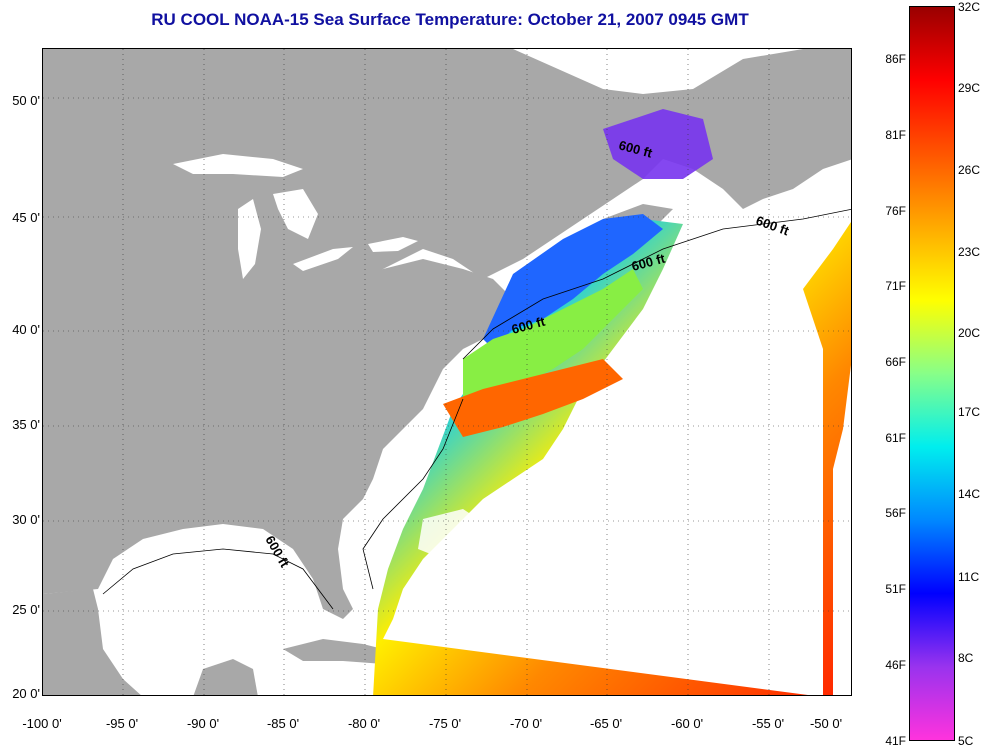 This screenshot has width=984, height=754. I want to click on lat-label: 45 0', so click(26, 217).